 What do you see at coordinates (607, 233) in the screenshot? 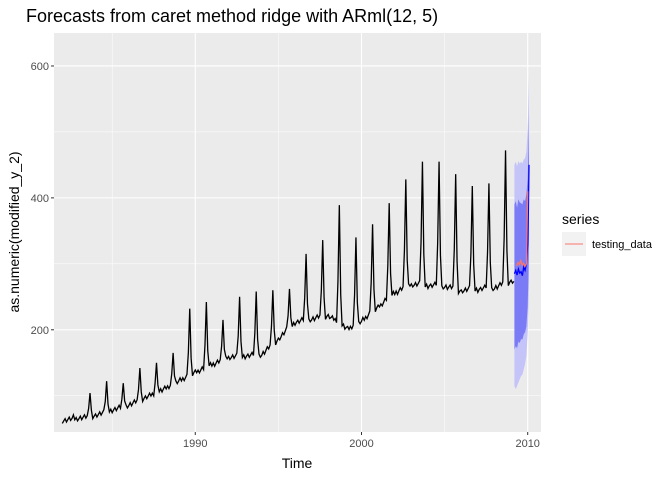
I see `legend: series testing_data` at bounding box center [607, 233].